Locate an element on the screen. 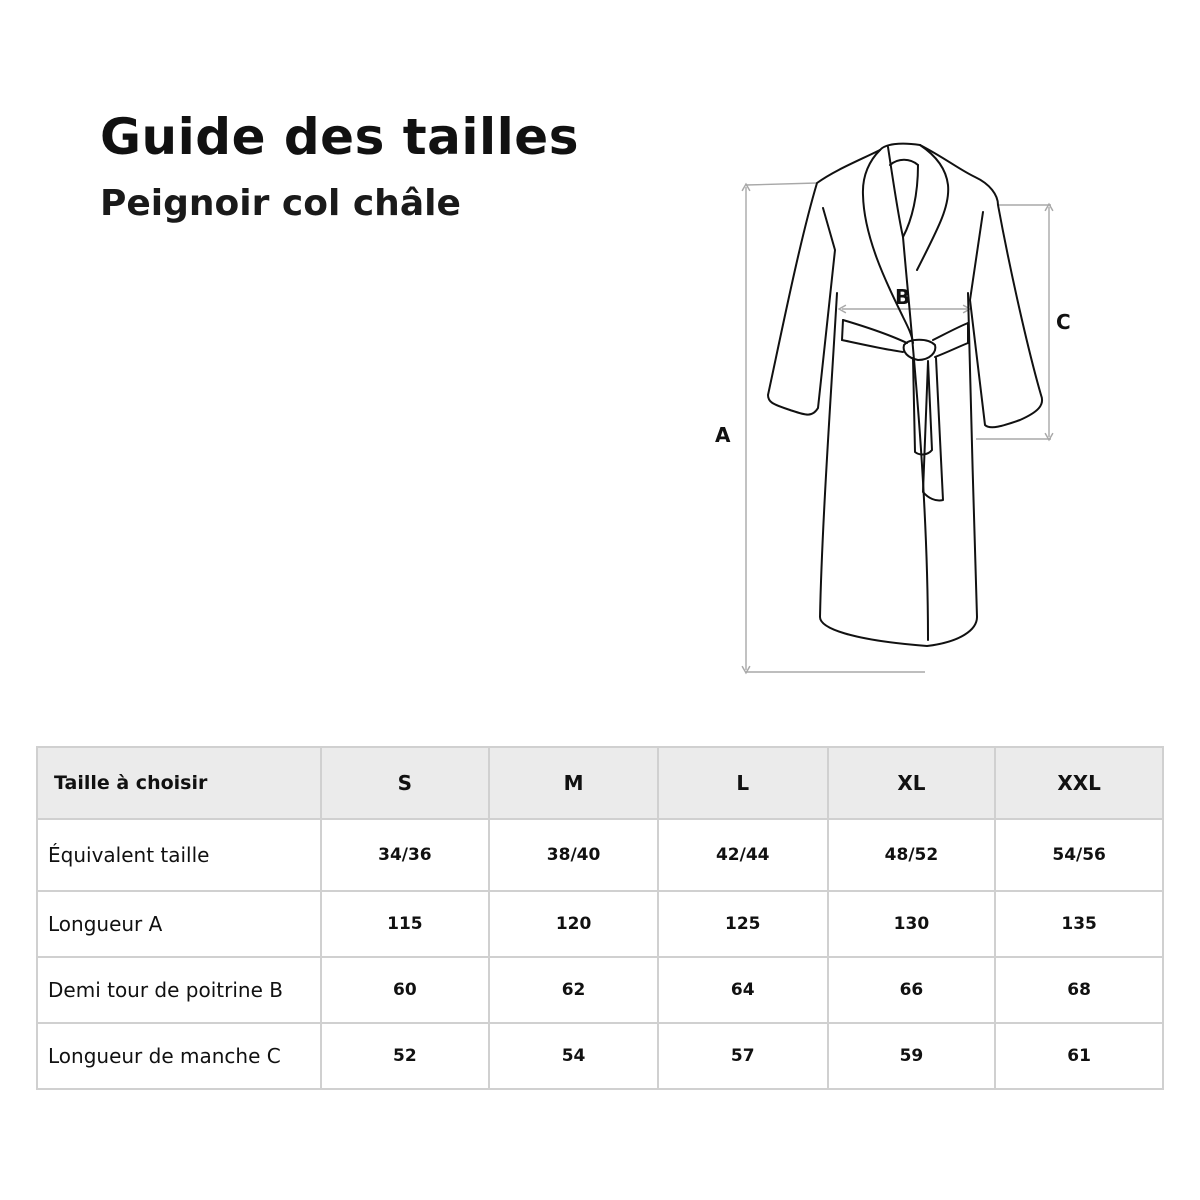 The height and width of the screenshot is (1200, 1200). column-header: XXL is located at coordinates (1079, 783).